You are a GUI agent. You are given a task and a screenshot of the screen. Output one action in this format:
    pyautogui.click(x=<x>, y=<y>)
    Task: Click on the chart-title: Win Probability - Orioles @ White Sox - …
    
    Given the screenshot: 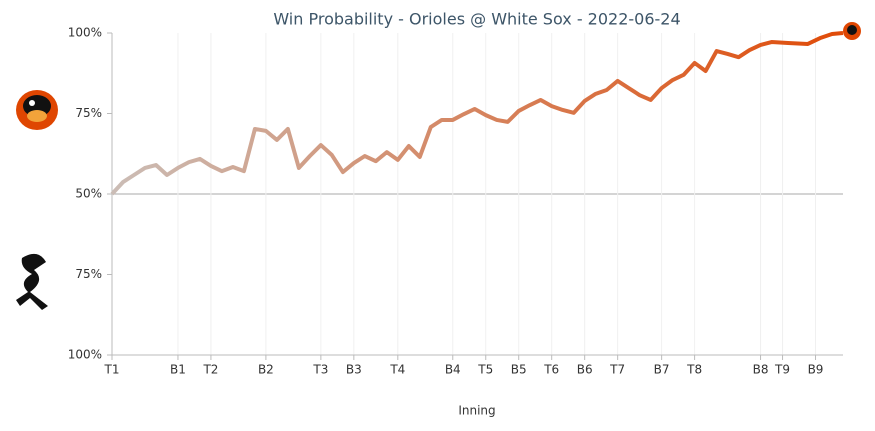 What is the action you would take?
    pyautogui.click(x=476, y=19)
    